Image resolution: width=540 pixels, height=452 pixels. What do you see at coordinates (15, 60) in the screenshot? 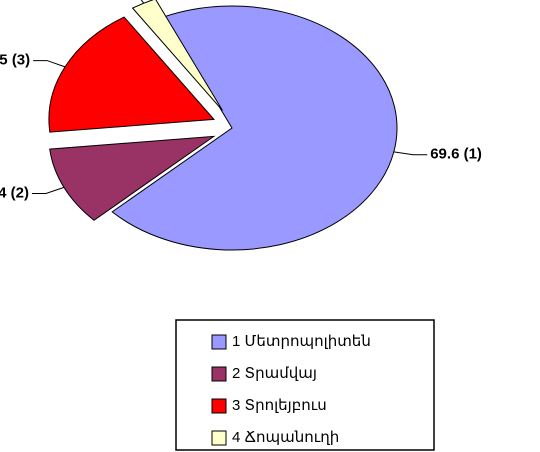
I see `data-label: 17.5 (3)` at bounding box center [15, 60].